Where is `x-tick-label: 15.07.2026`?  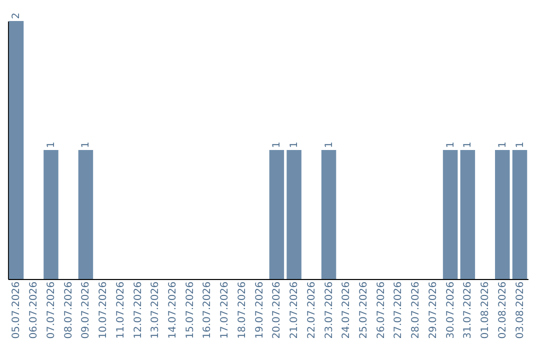
x-tick-label: 15.07.2026 is located at coordinates (190, 310).